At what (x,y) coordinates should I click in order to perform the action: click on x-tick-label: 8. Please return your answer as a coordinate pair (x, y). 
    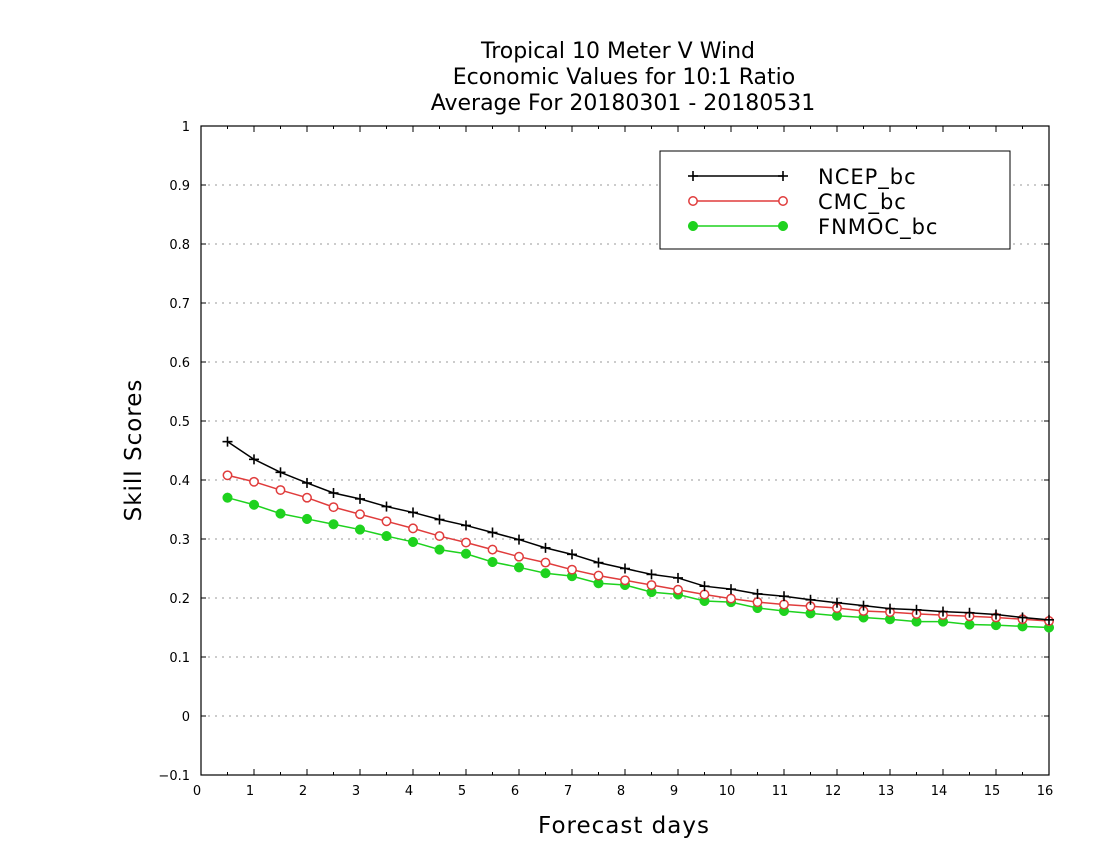
    Looking at the image, I should click on (621, 791).